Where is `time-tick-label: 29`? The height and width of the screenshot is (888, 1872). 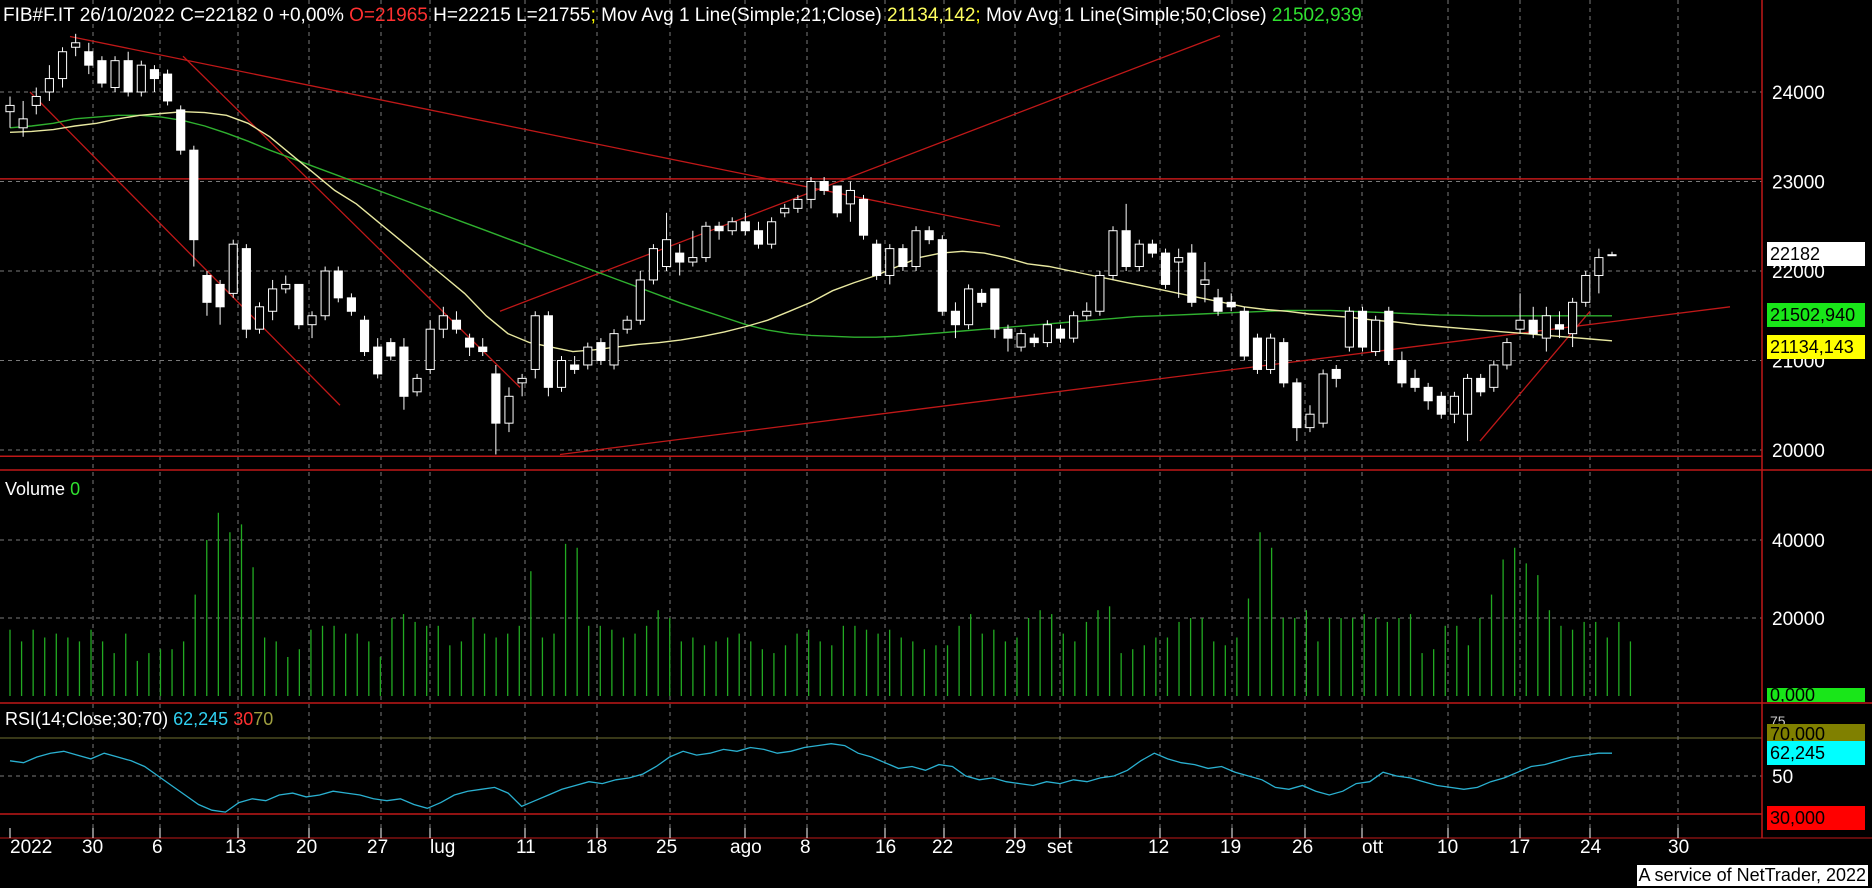 time-tick-label: 29 is located at coordinates (1015, 847).